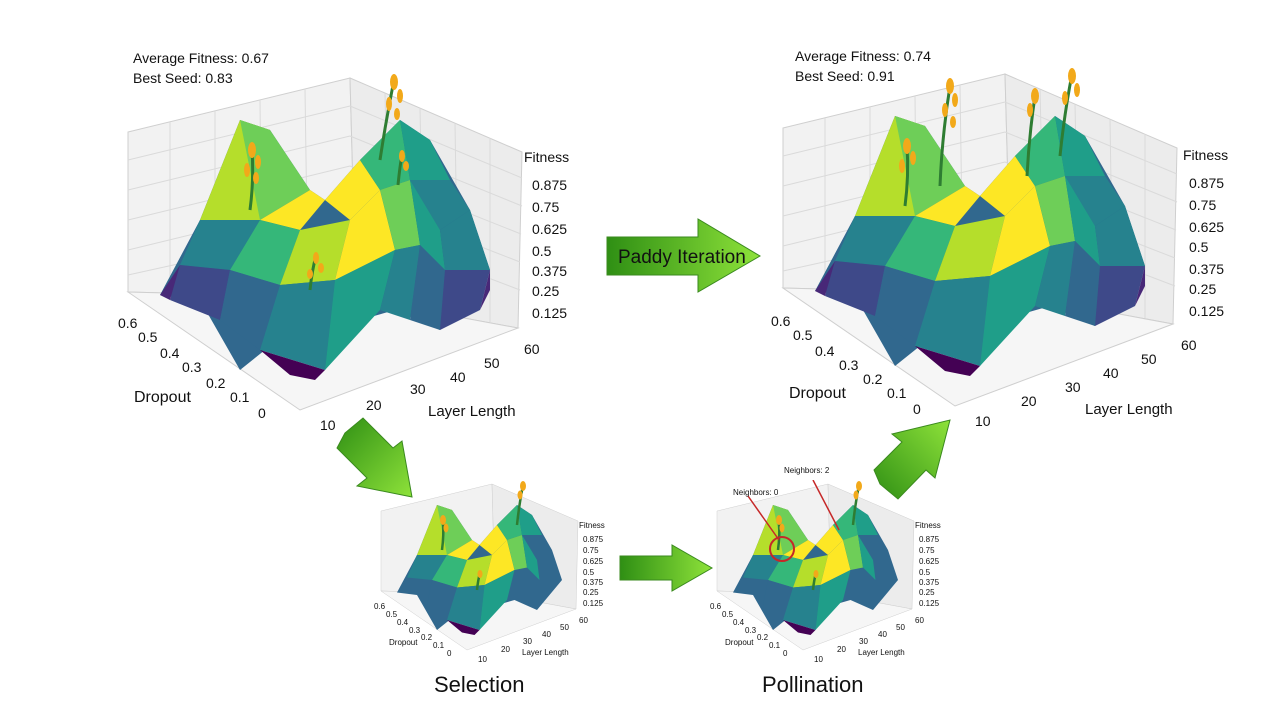 This screenshot has height=726, width=1278. I want to click on annotation-neighbors-2: Neighbors: 2, so click(807, 470).